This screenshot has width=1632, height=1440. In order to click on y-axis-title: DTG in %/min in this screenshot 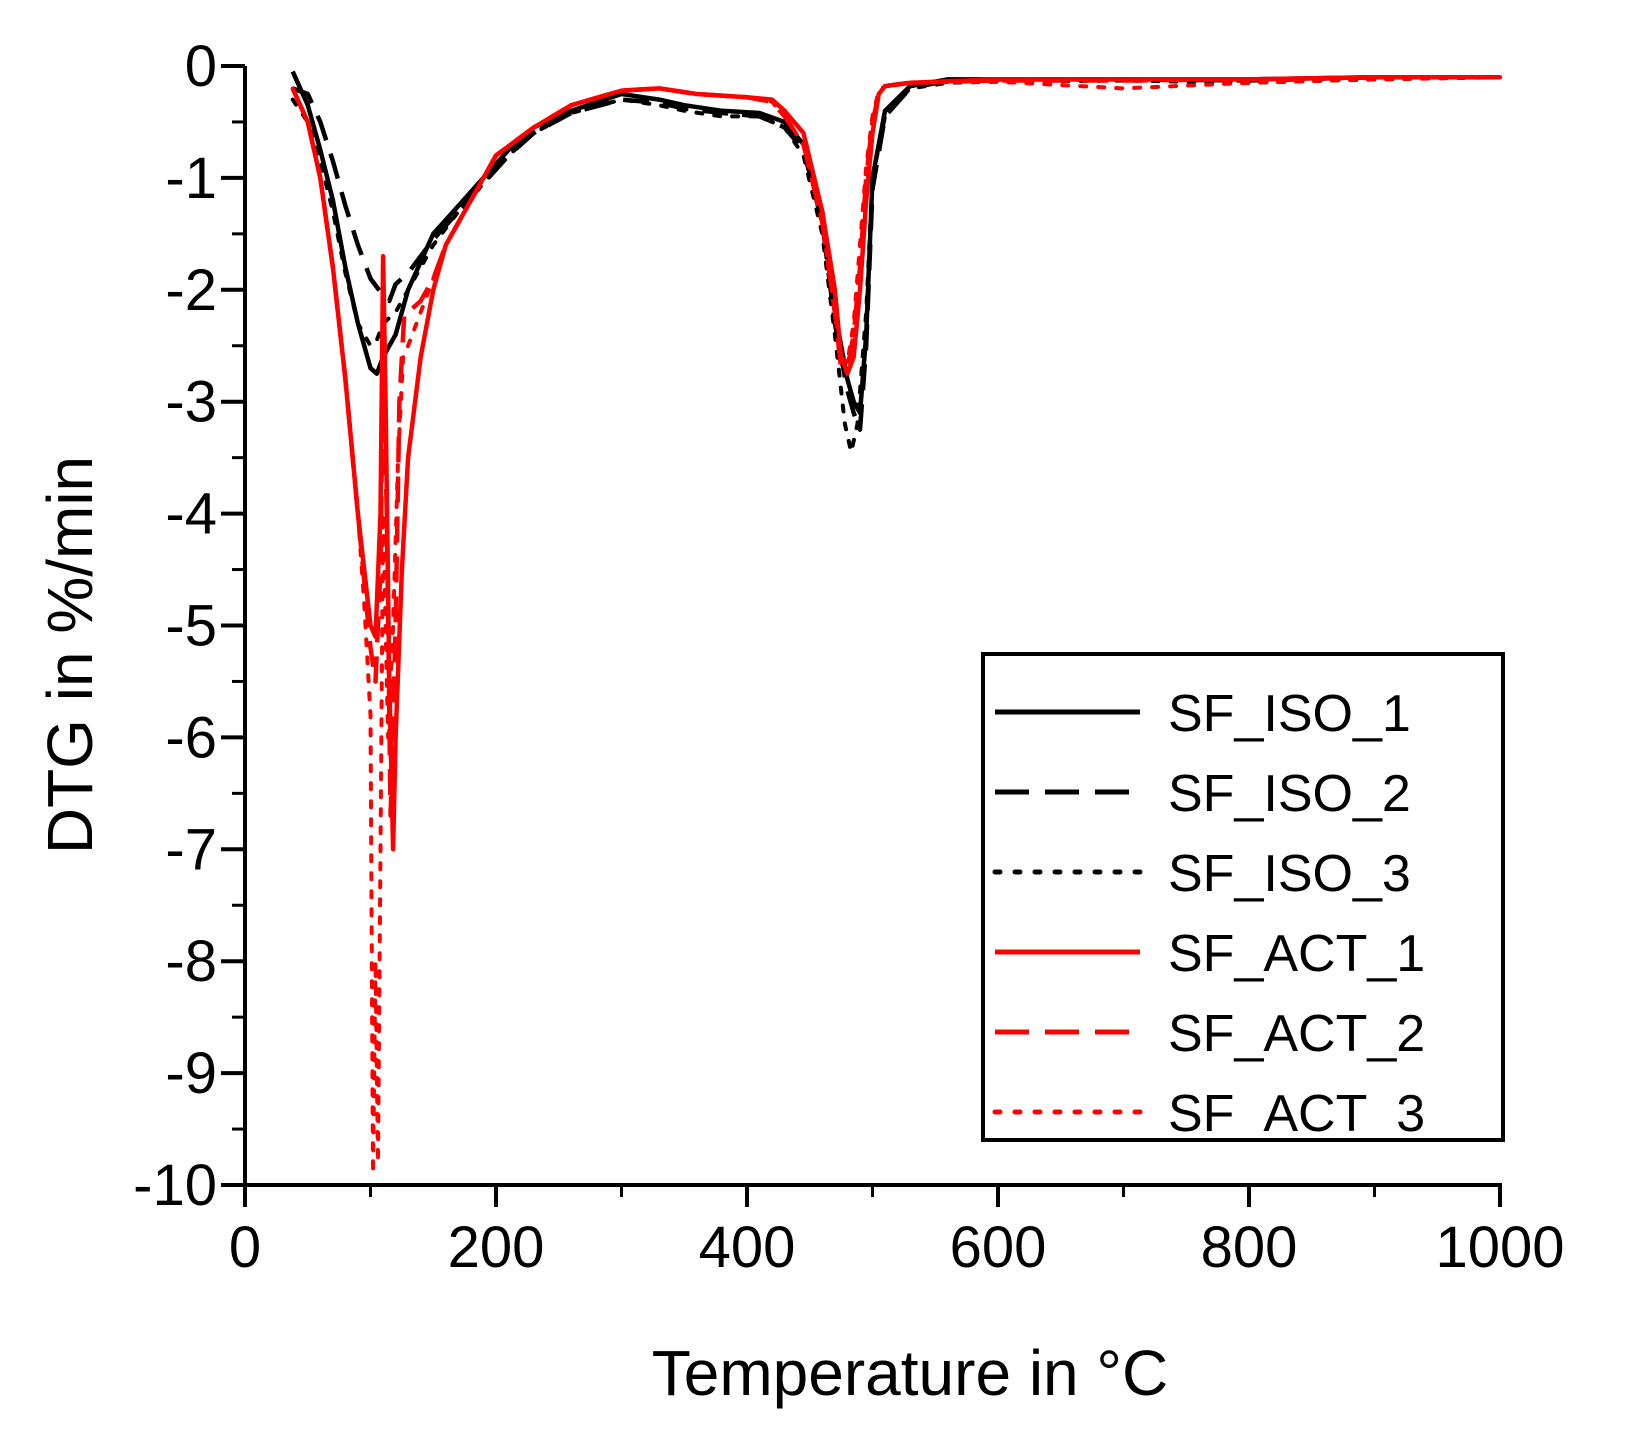, I will do `click(70, 655)`.